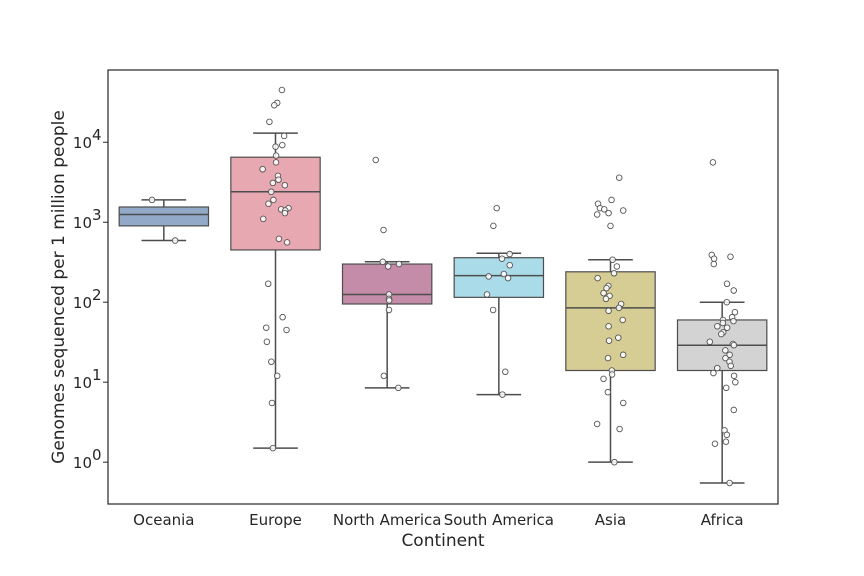  Describe the element at coordinates (97, 135) in the screenshot. I see `y-tick-exponent: 4` at that location.